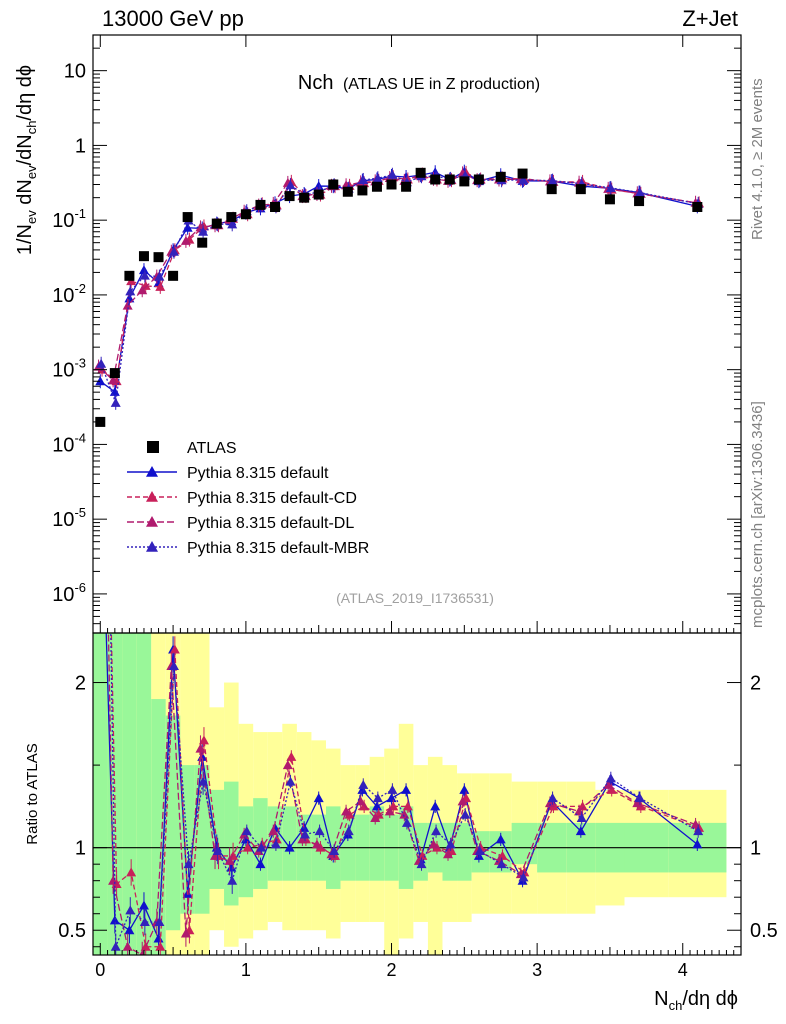 This screenshot has width=786, height=1024. Describe the element at coordinates (26, 160) in the screenshot. I see `y-axis-label: 1/Nev dNev/dNch/dη dϕ` at that location.